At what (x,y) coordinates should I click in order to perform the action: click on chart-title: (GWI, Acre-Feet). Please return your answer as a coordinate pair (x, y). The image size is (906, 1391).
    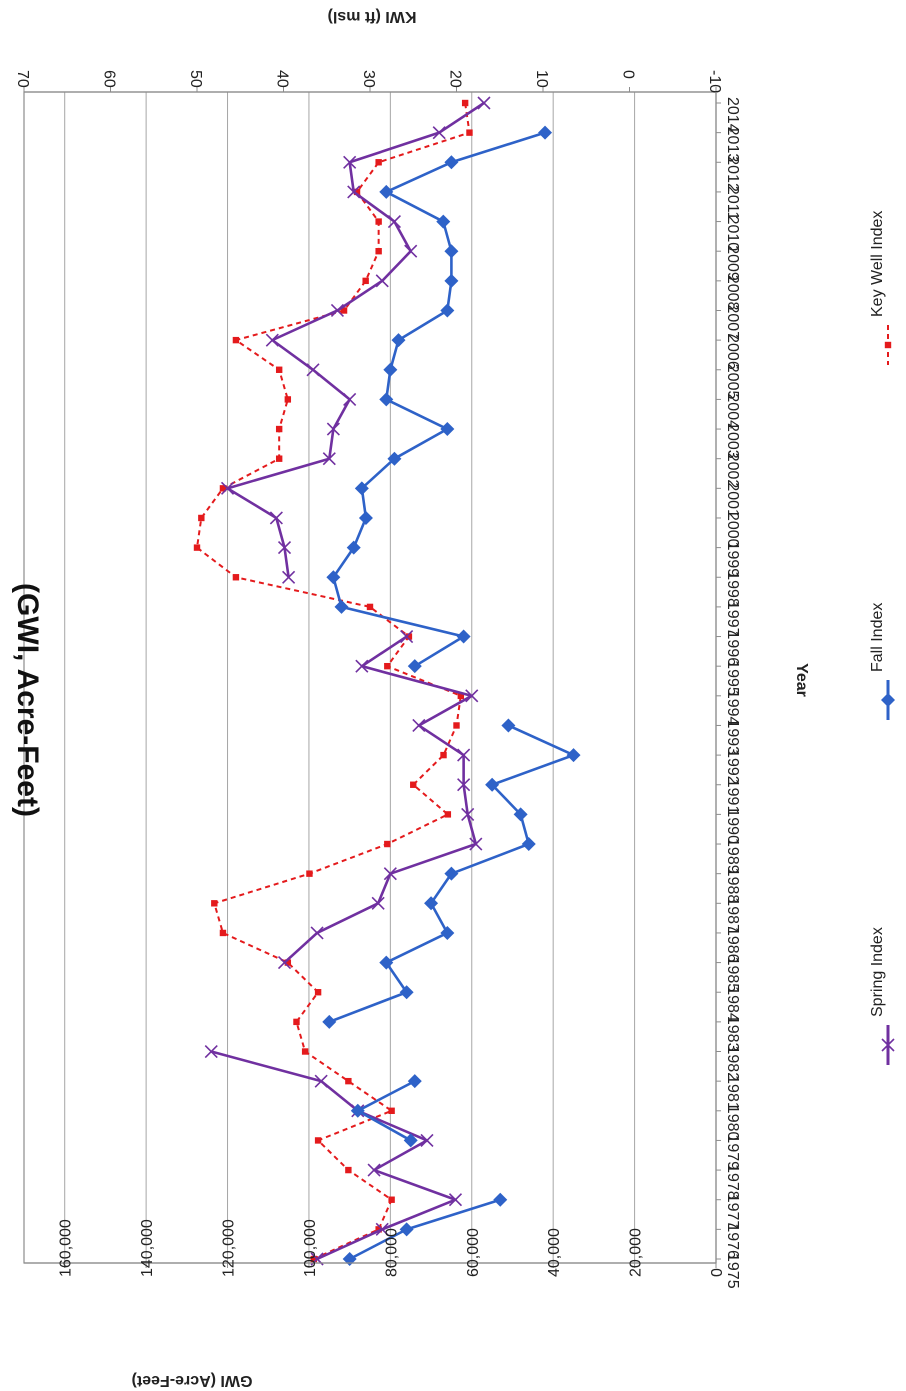
    Looking at the image, I should click on (27, 700).